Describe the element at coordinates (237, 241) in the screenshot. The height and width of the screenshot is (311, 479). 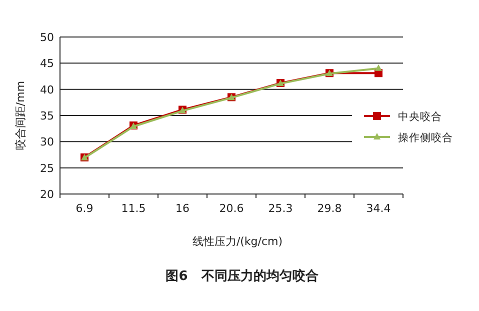
I see `x-axis-title: 线性压力/(kg/cm)` at that location.